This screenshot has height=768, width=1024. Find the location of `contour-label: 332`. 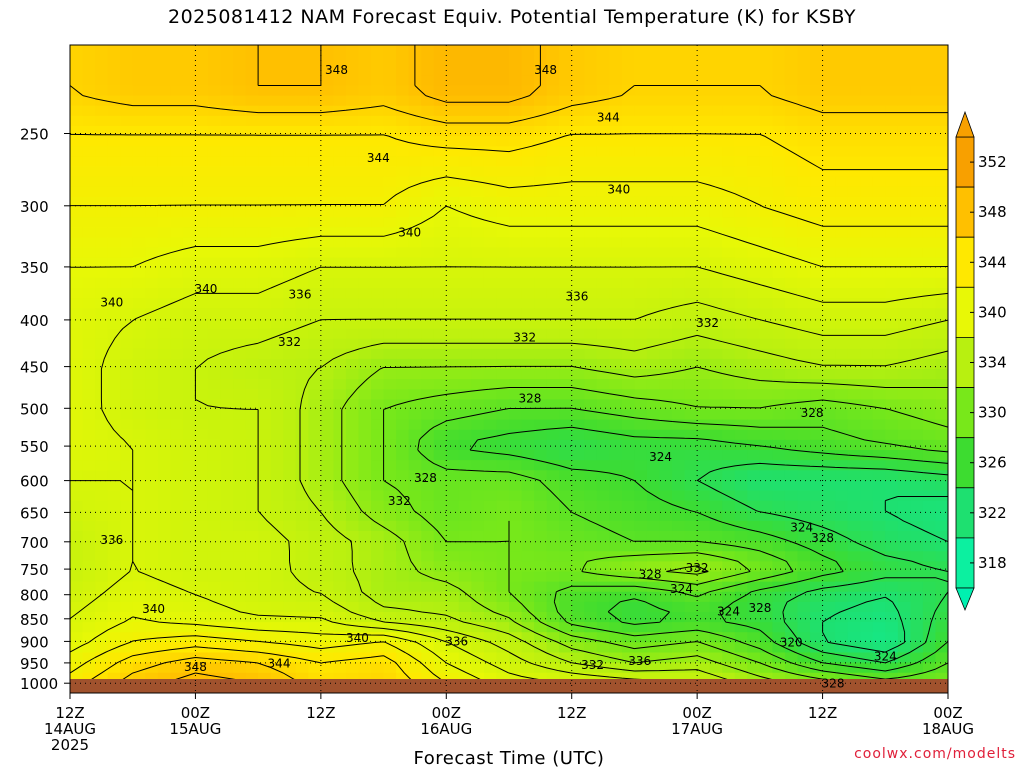

contour-label: 332 is located at coordinates (697, 568).